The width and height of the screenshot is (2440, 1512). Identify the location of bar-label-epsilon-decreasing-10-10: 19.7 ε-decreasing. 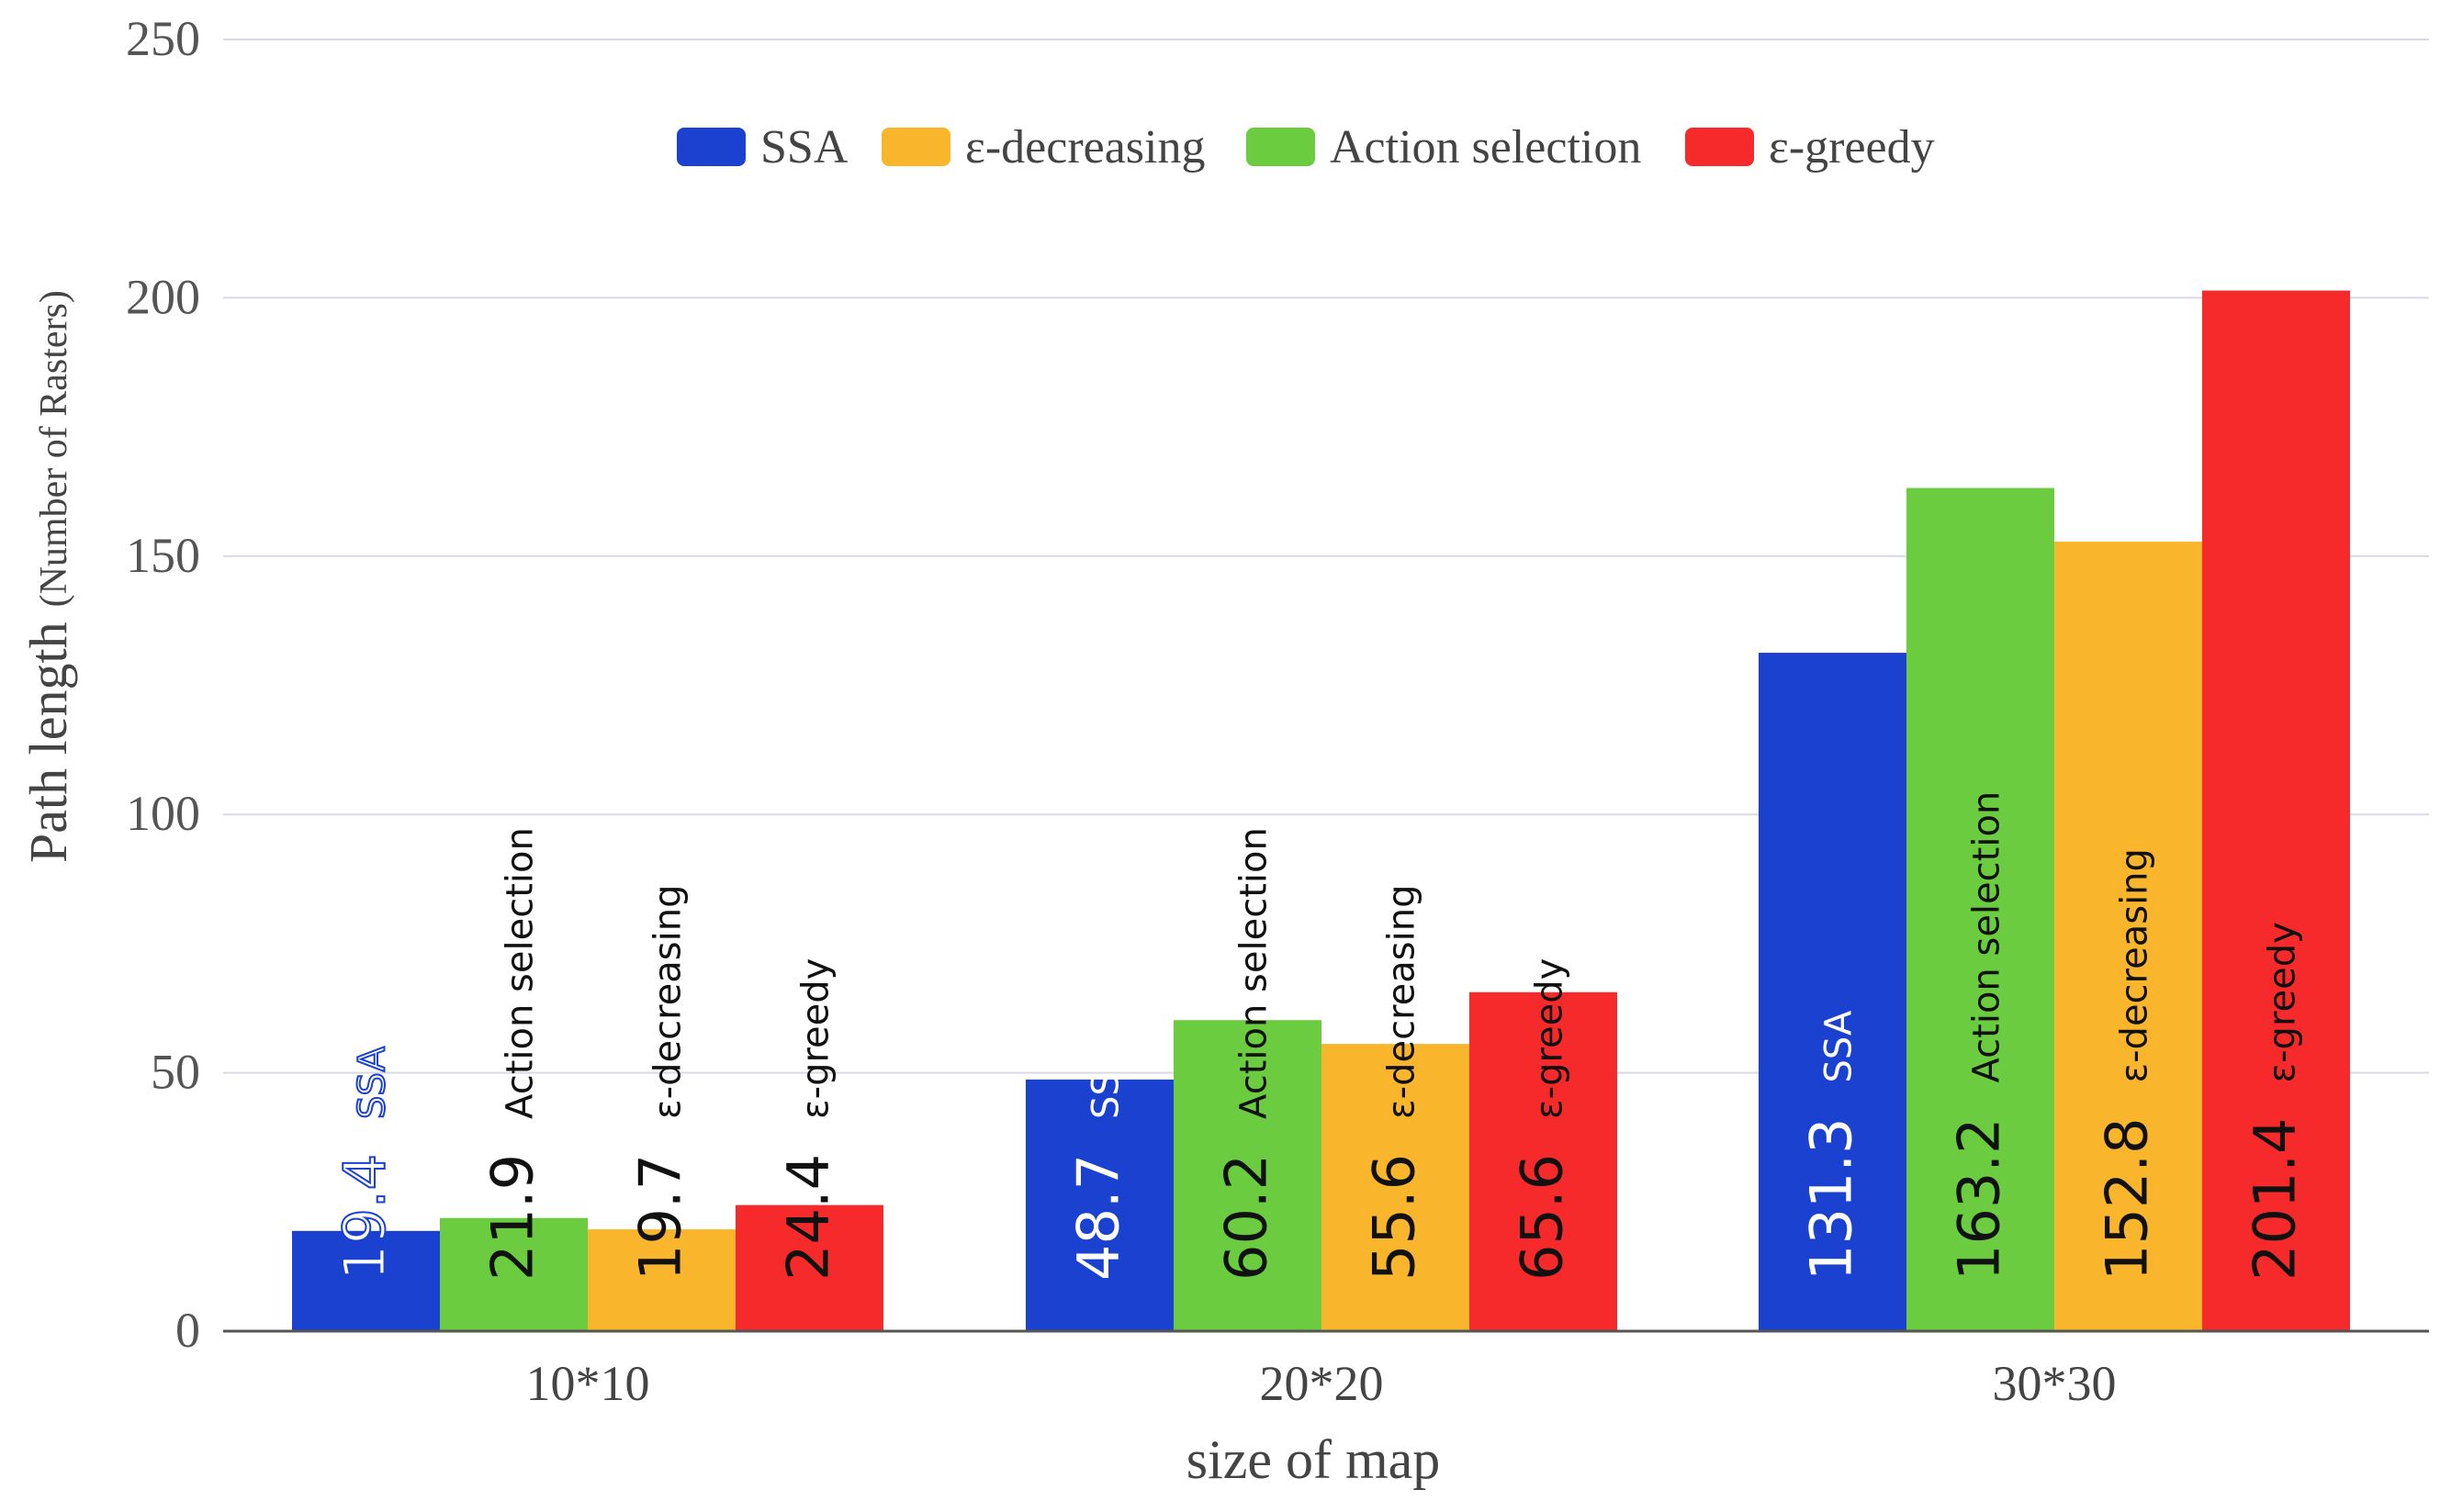
(660, 1083).